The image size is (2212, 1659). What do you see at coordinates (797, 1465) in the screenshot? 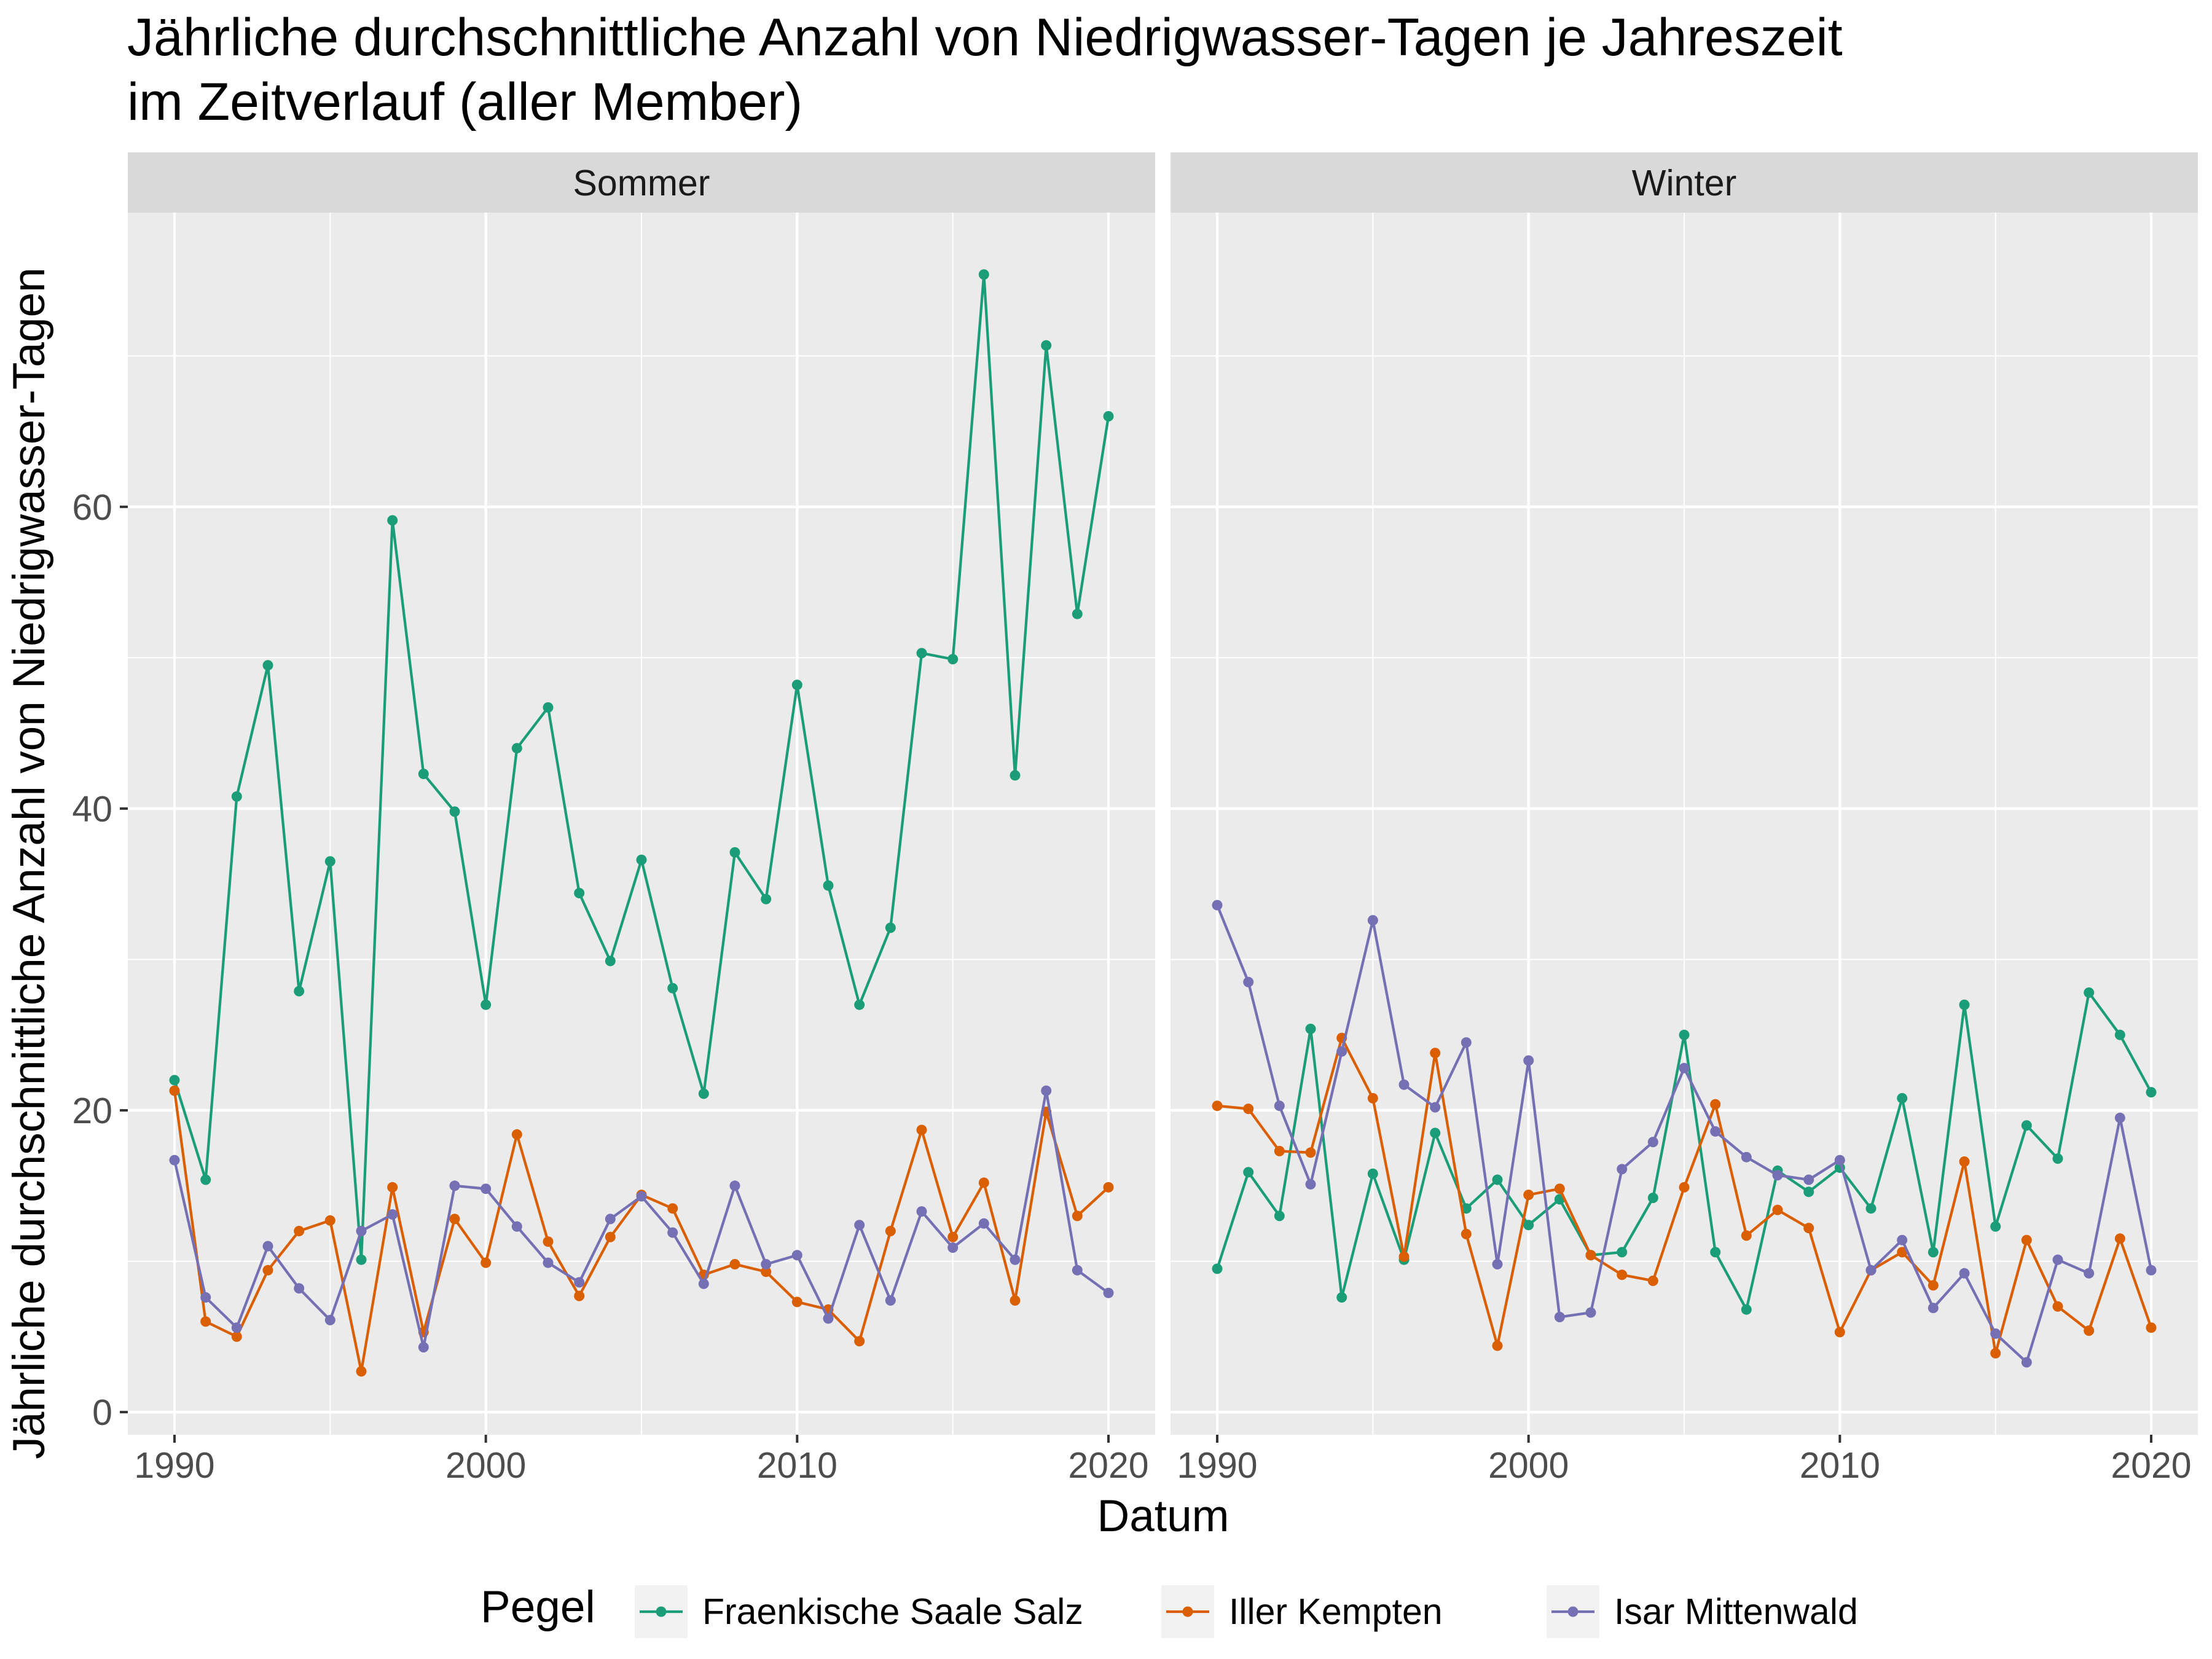
I see `x-tick-label: 2010` at bounding box center [797, 1465].